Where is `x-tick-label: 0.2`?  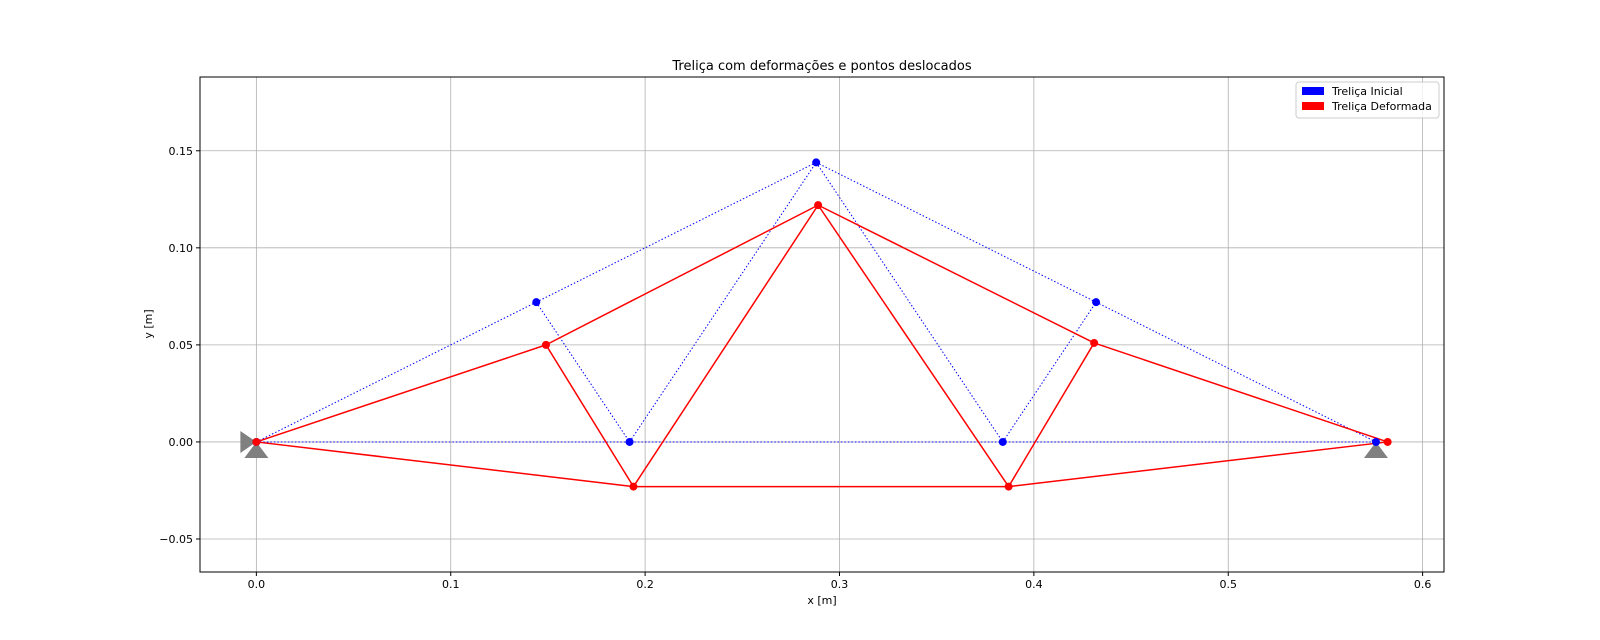 x-tick-label: 0.2 is located at coordinates (645, 584).